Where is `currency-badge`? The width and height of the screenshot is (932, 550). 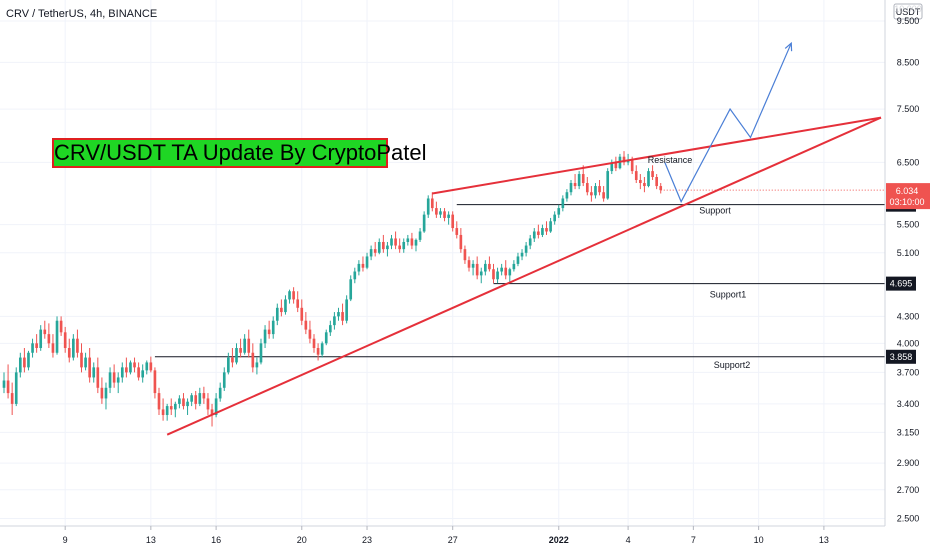 currency-badge is located at coordinates (908, 11).